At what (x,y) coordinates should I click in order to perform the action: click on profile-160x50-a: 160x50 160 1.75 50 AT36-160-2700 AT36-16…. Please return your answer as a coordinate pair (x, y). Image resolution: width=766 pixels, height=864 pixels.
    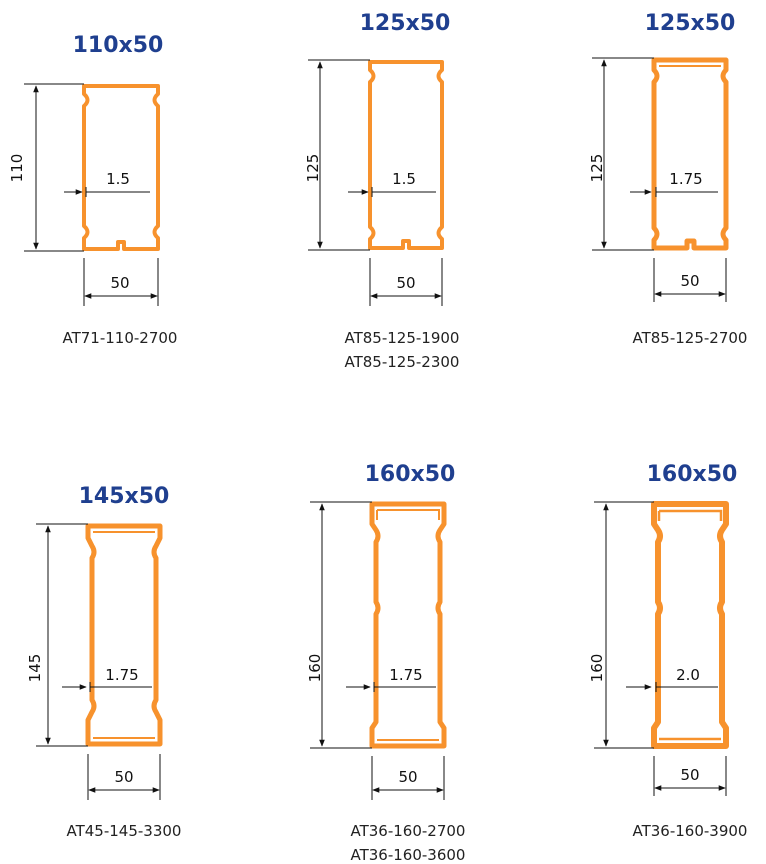
    Looking at the image, I should click on (385, 663).